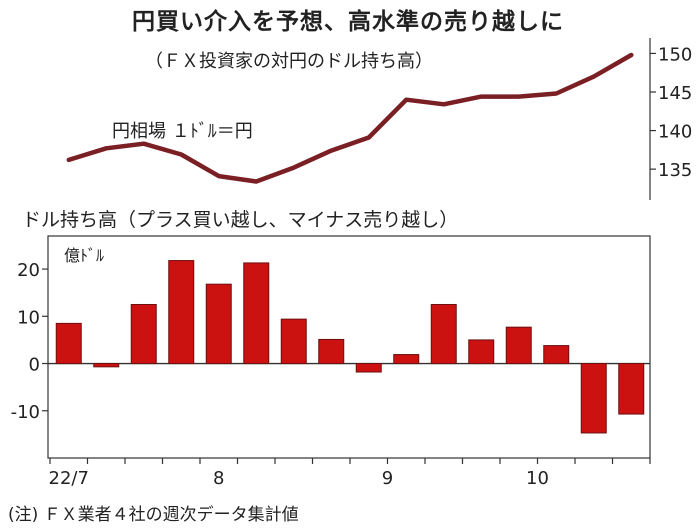  What do you see at coordinates (153, 515) in the screenshot?
I see `footnote: (注) ＦＸ業者４社の週次データ集計値` at bounding box center [153, 515].